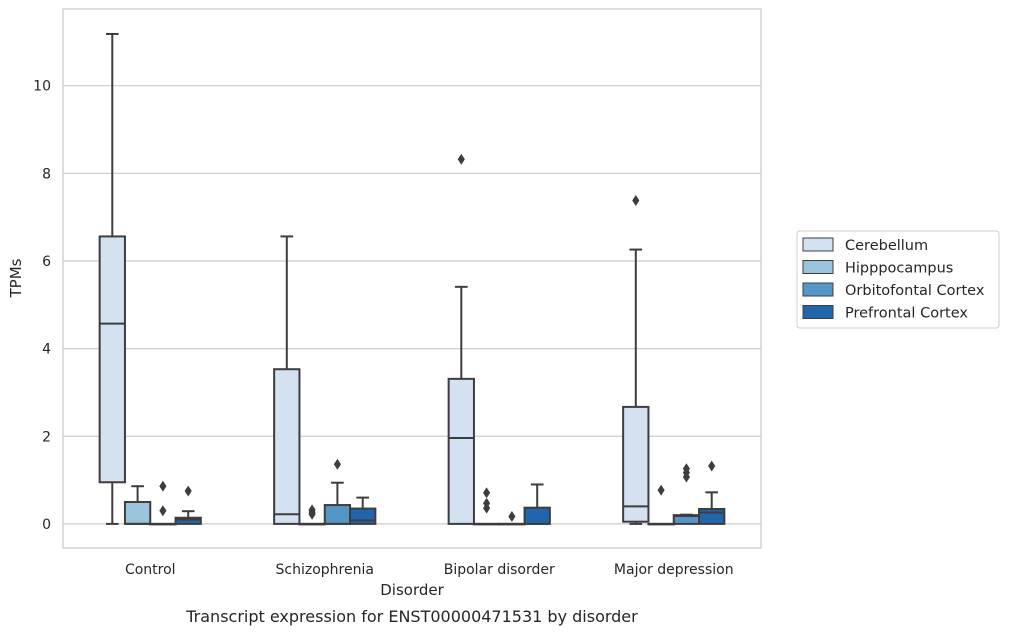  Describe the element at coordinates (150, 570) in the screenshot. I see `x-tick-label: Control` at that location.